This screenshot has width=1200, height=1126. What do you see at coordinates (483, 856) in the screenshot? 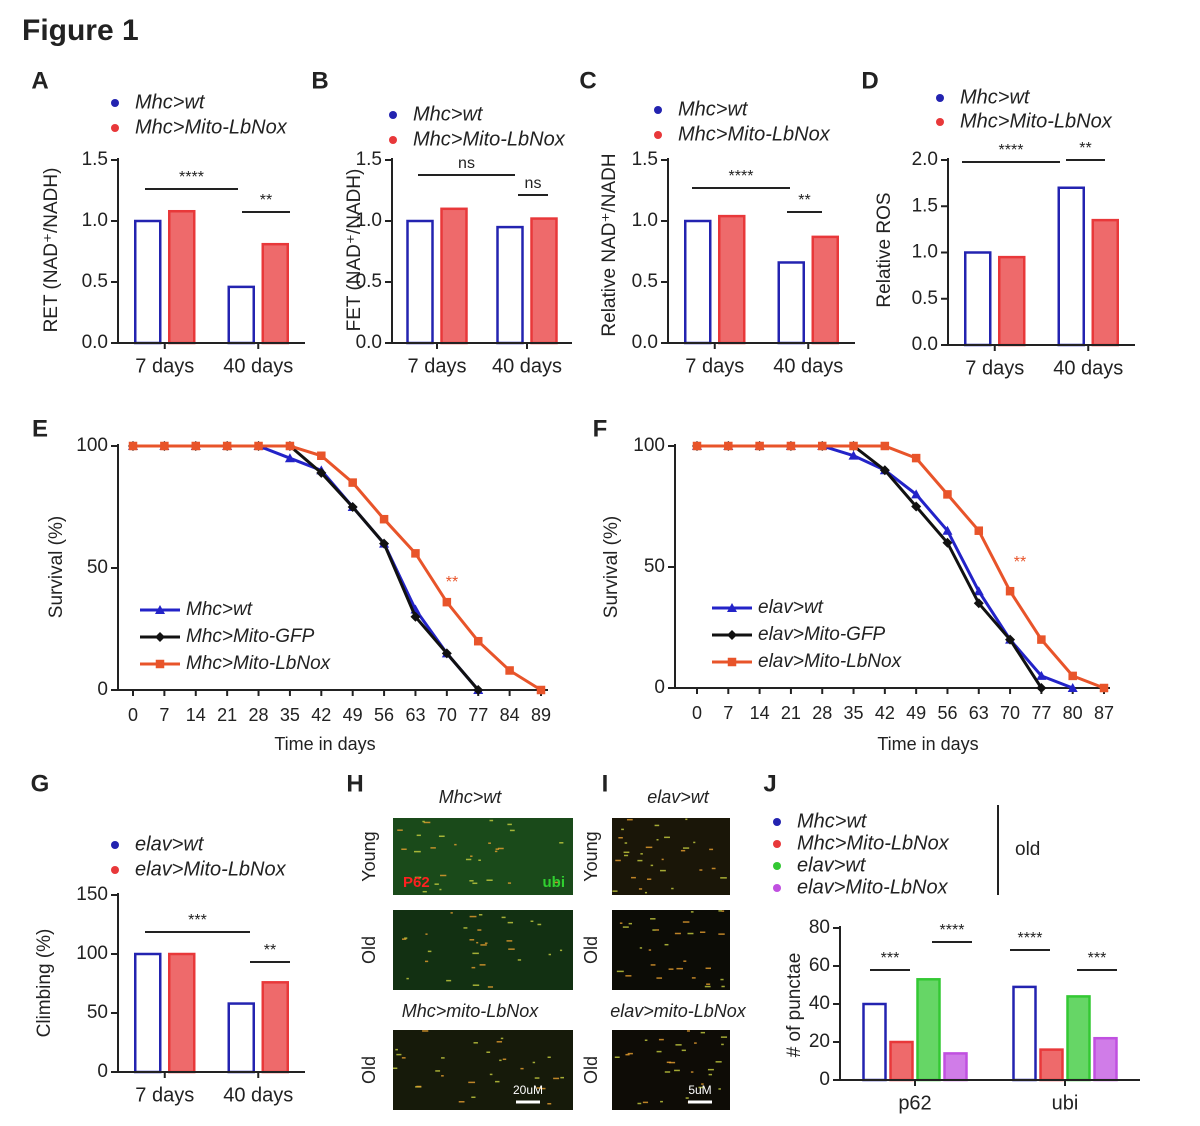
I see `micrograph` at bounding box center [483, 856].